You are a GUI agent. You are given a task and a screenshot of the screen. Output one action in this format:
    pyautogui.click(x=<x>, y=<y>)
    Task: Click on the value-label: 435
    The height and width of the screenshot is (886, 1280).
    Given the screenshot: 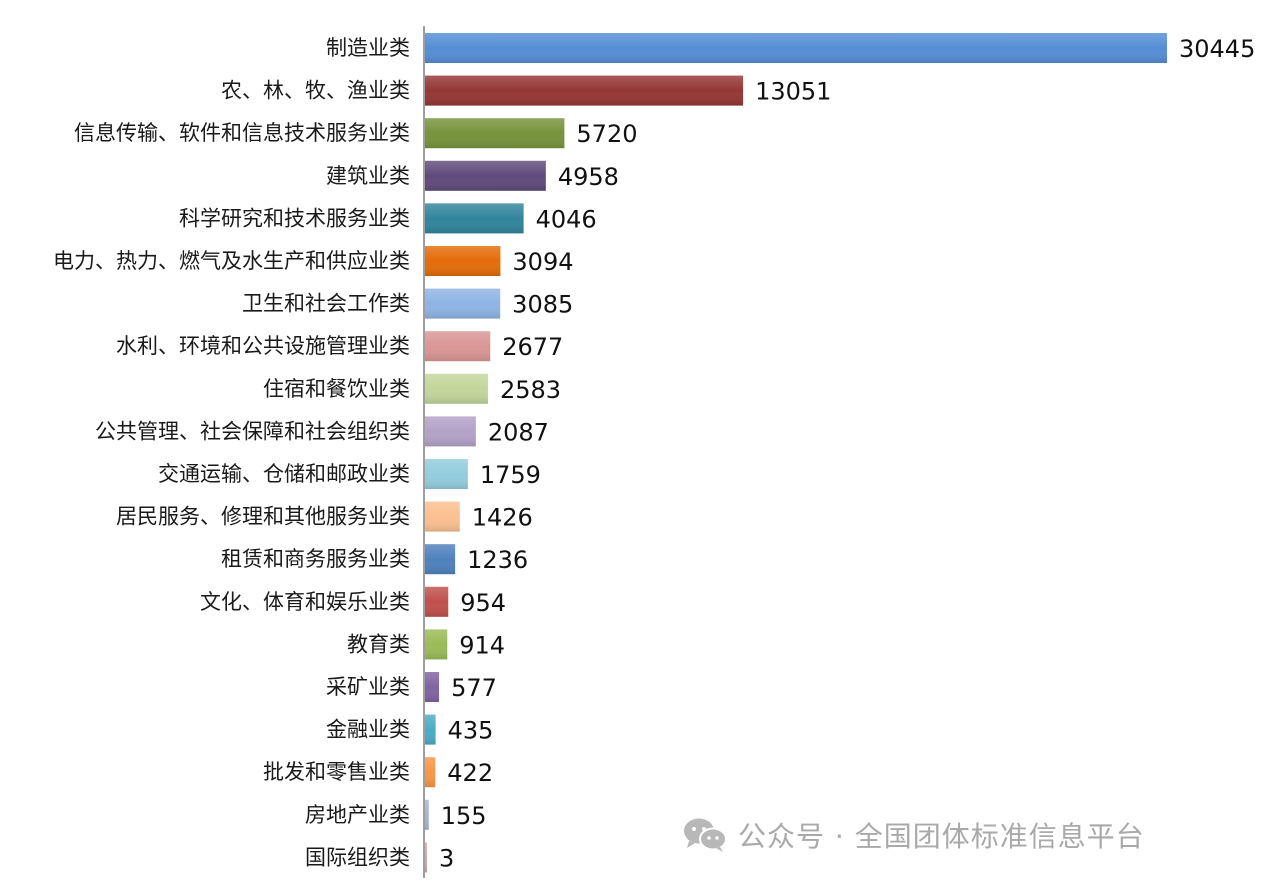 What is the action you would take?
    pyautogui.click(x=471, y=731)
    